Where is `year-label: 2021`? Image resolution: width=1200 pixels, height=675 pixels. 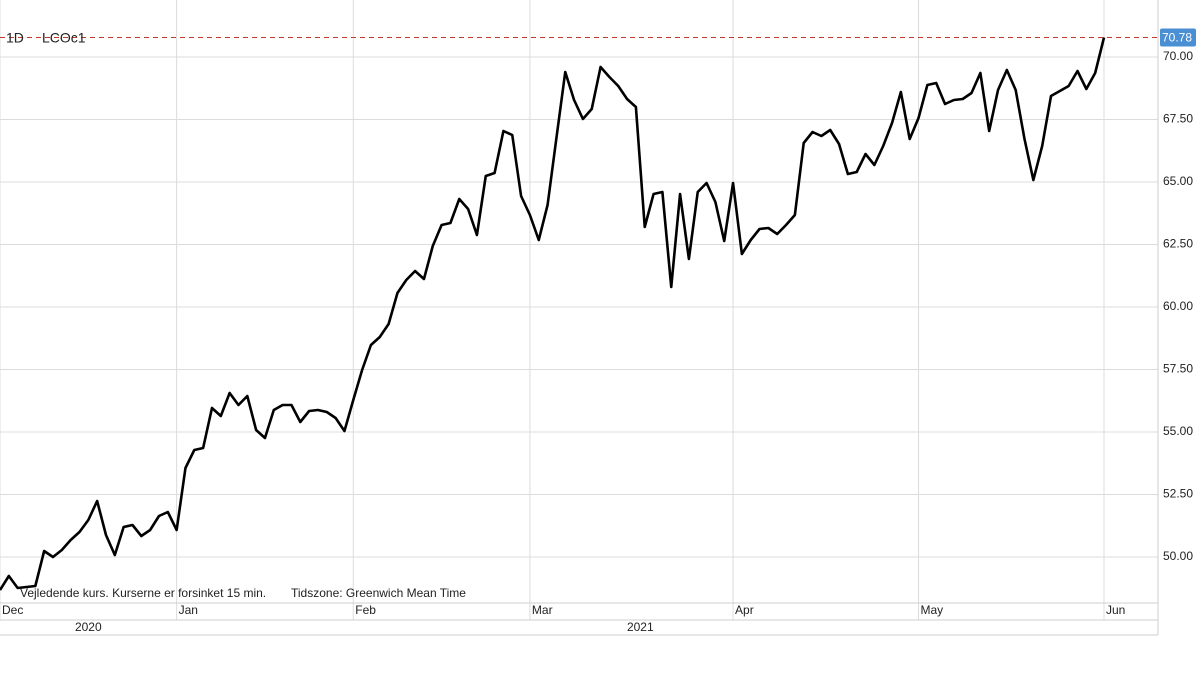 year-label: 2021 is located at coordinates (640, 627).